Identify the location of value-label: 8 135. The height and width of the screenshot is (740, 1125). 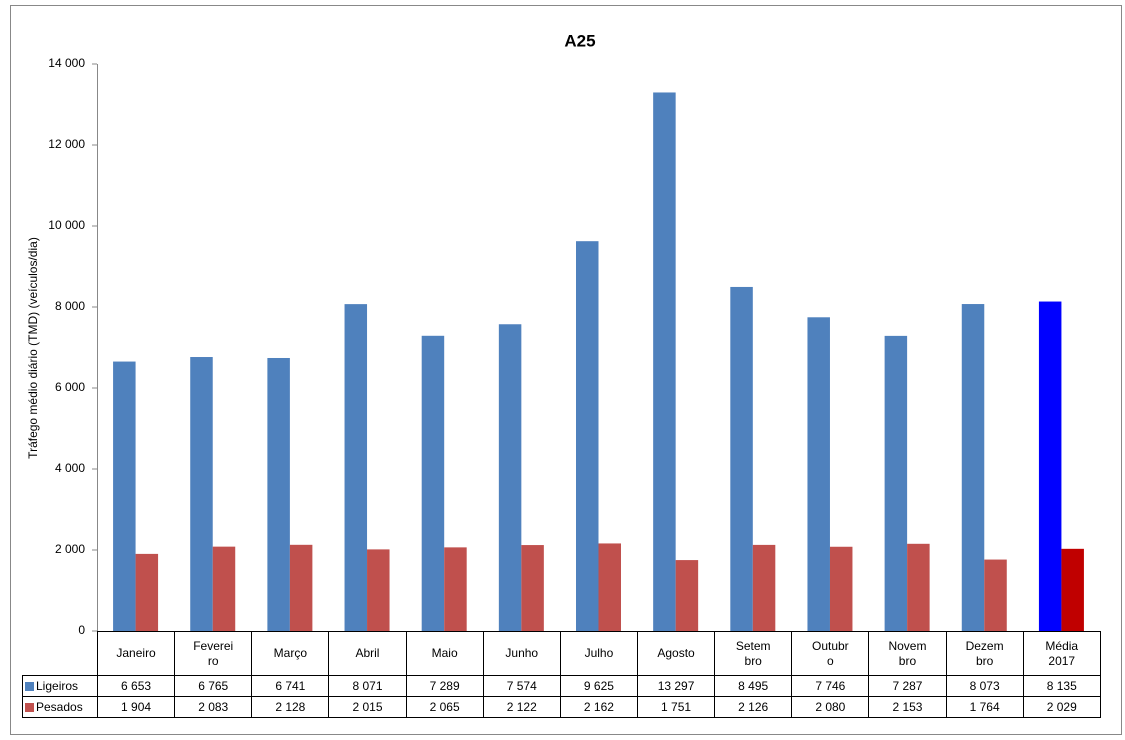
(1061, 686).